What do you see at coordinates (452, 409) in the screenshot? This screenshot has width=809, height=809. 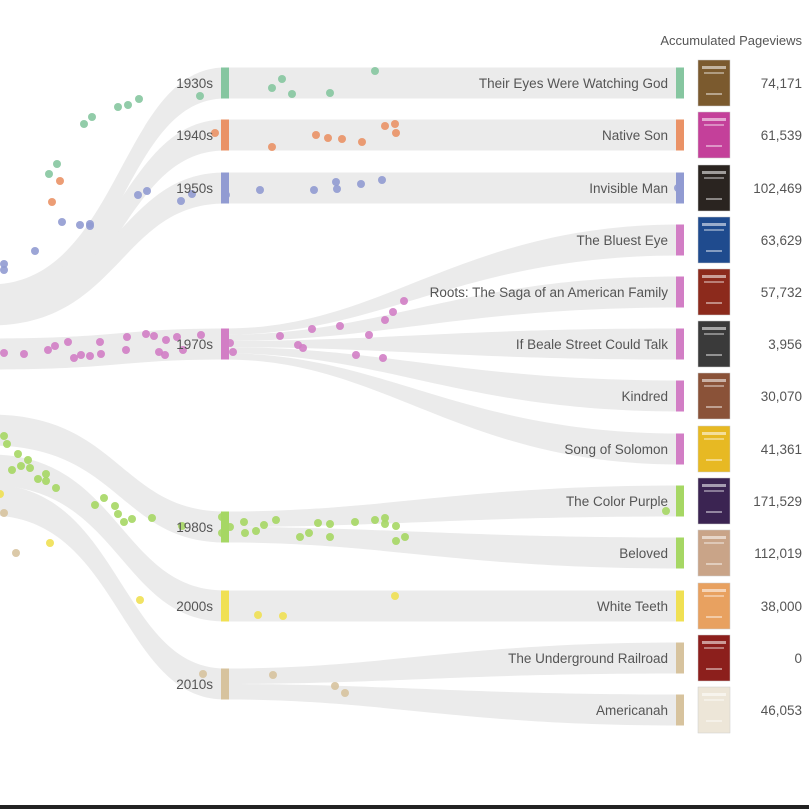 I see `band-song-of-solomon` at bounding box center [452, 409].